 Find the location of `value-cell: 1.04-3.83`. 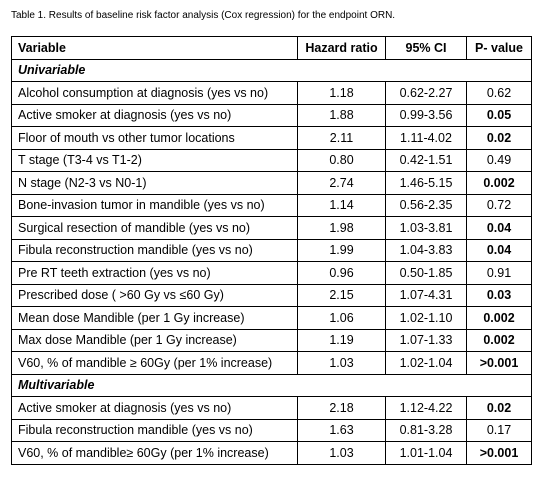

value-cell: 1.04-3.83 is located at coordinates (426, 250).